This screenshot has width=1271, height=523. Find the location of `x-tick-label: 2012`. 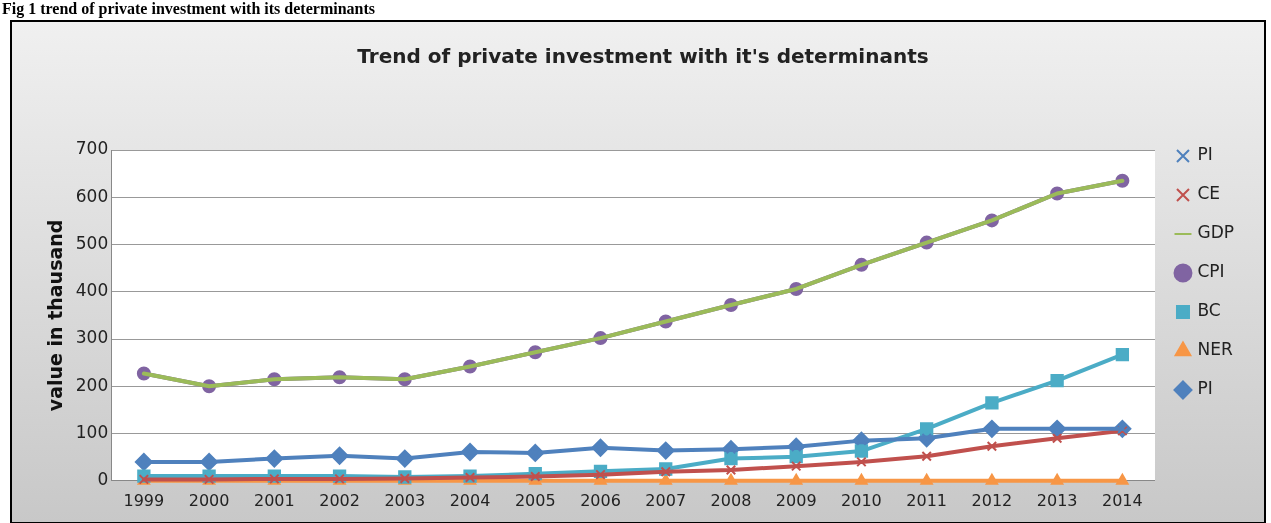

x-tick-label: 2012 is located at coordinates (992, 500).